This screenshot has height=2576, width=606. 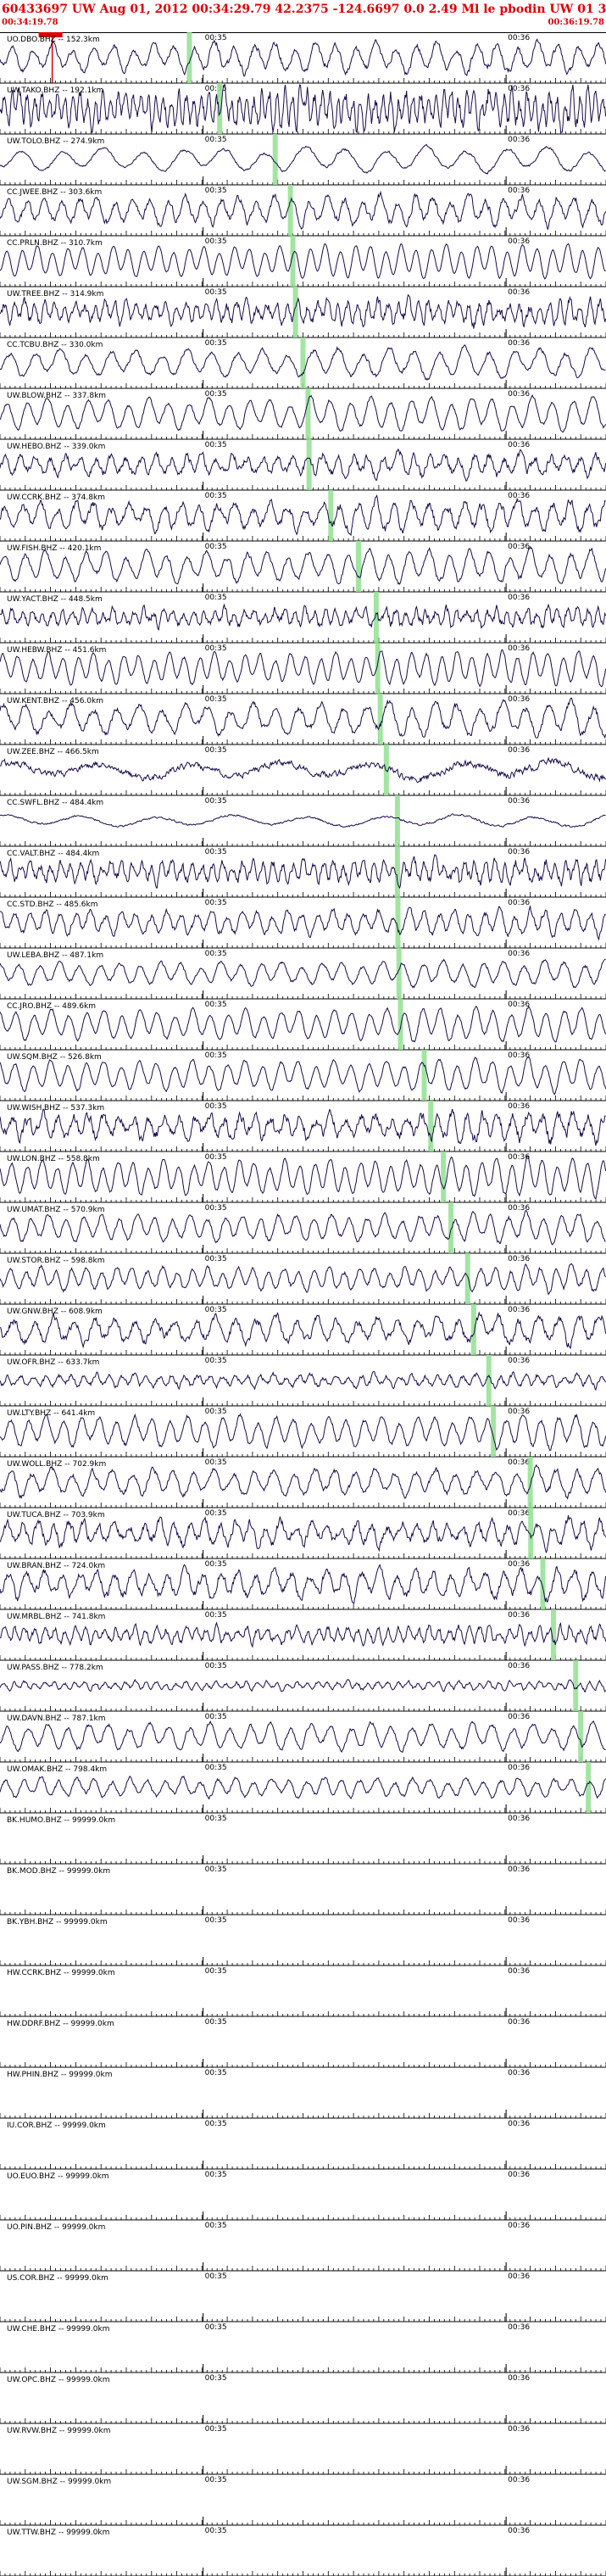 I want to click on start-time-label: 00:34:19.78, so click(x=30, y=22).